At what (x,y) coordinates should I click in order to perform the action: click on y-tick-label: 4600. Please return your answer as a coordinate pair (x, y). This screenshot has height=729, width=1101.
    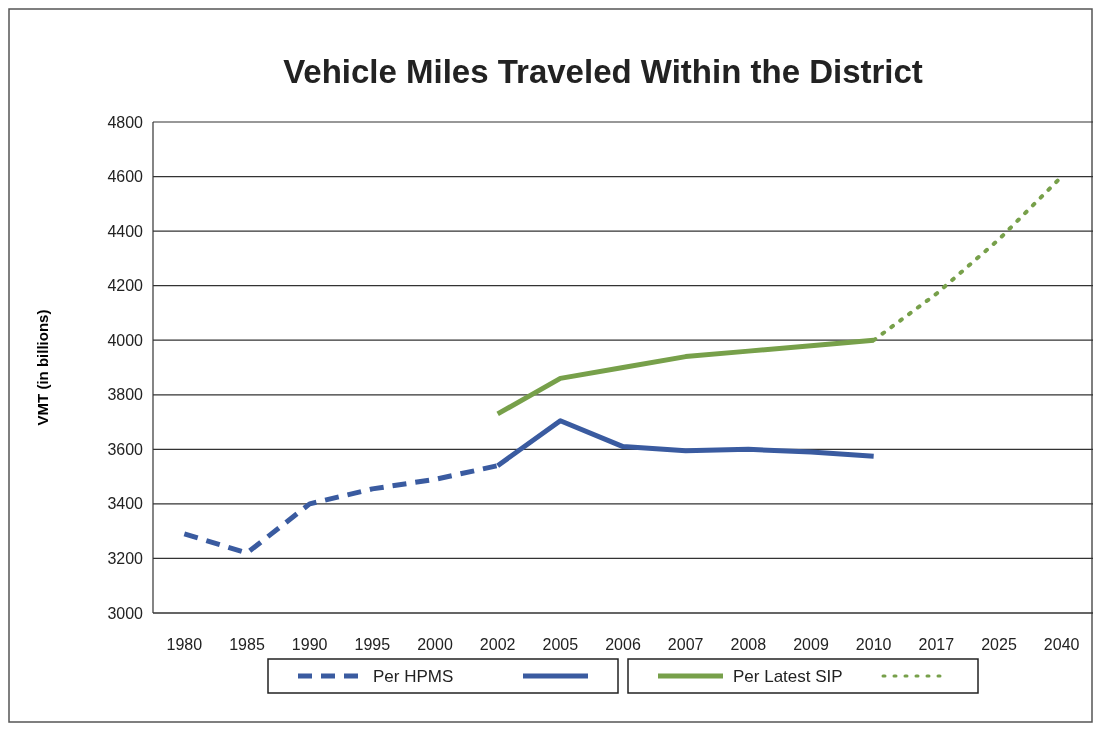
    Looking at the image, I should click on (125, 177).